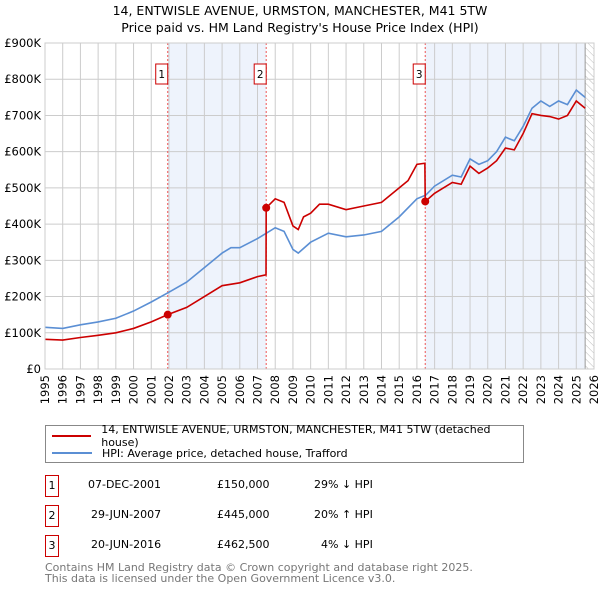 This screenshot has width=600, height=590. Describe the element at coordinates (151, 389) in the screenshot. I see `x-tick-label: 2001` at that location.